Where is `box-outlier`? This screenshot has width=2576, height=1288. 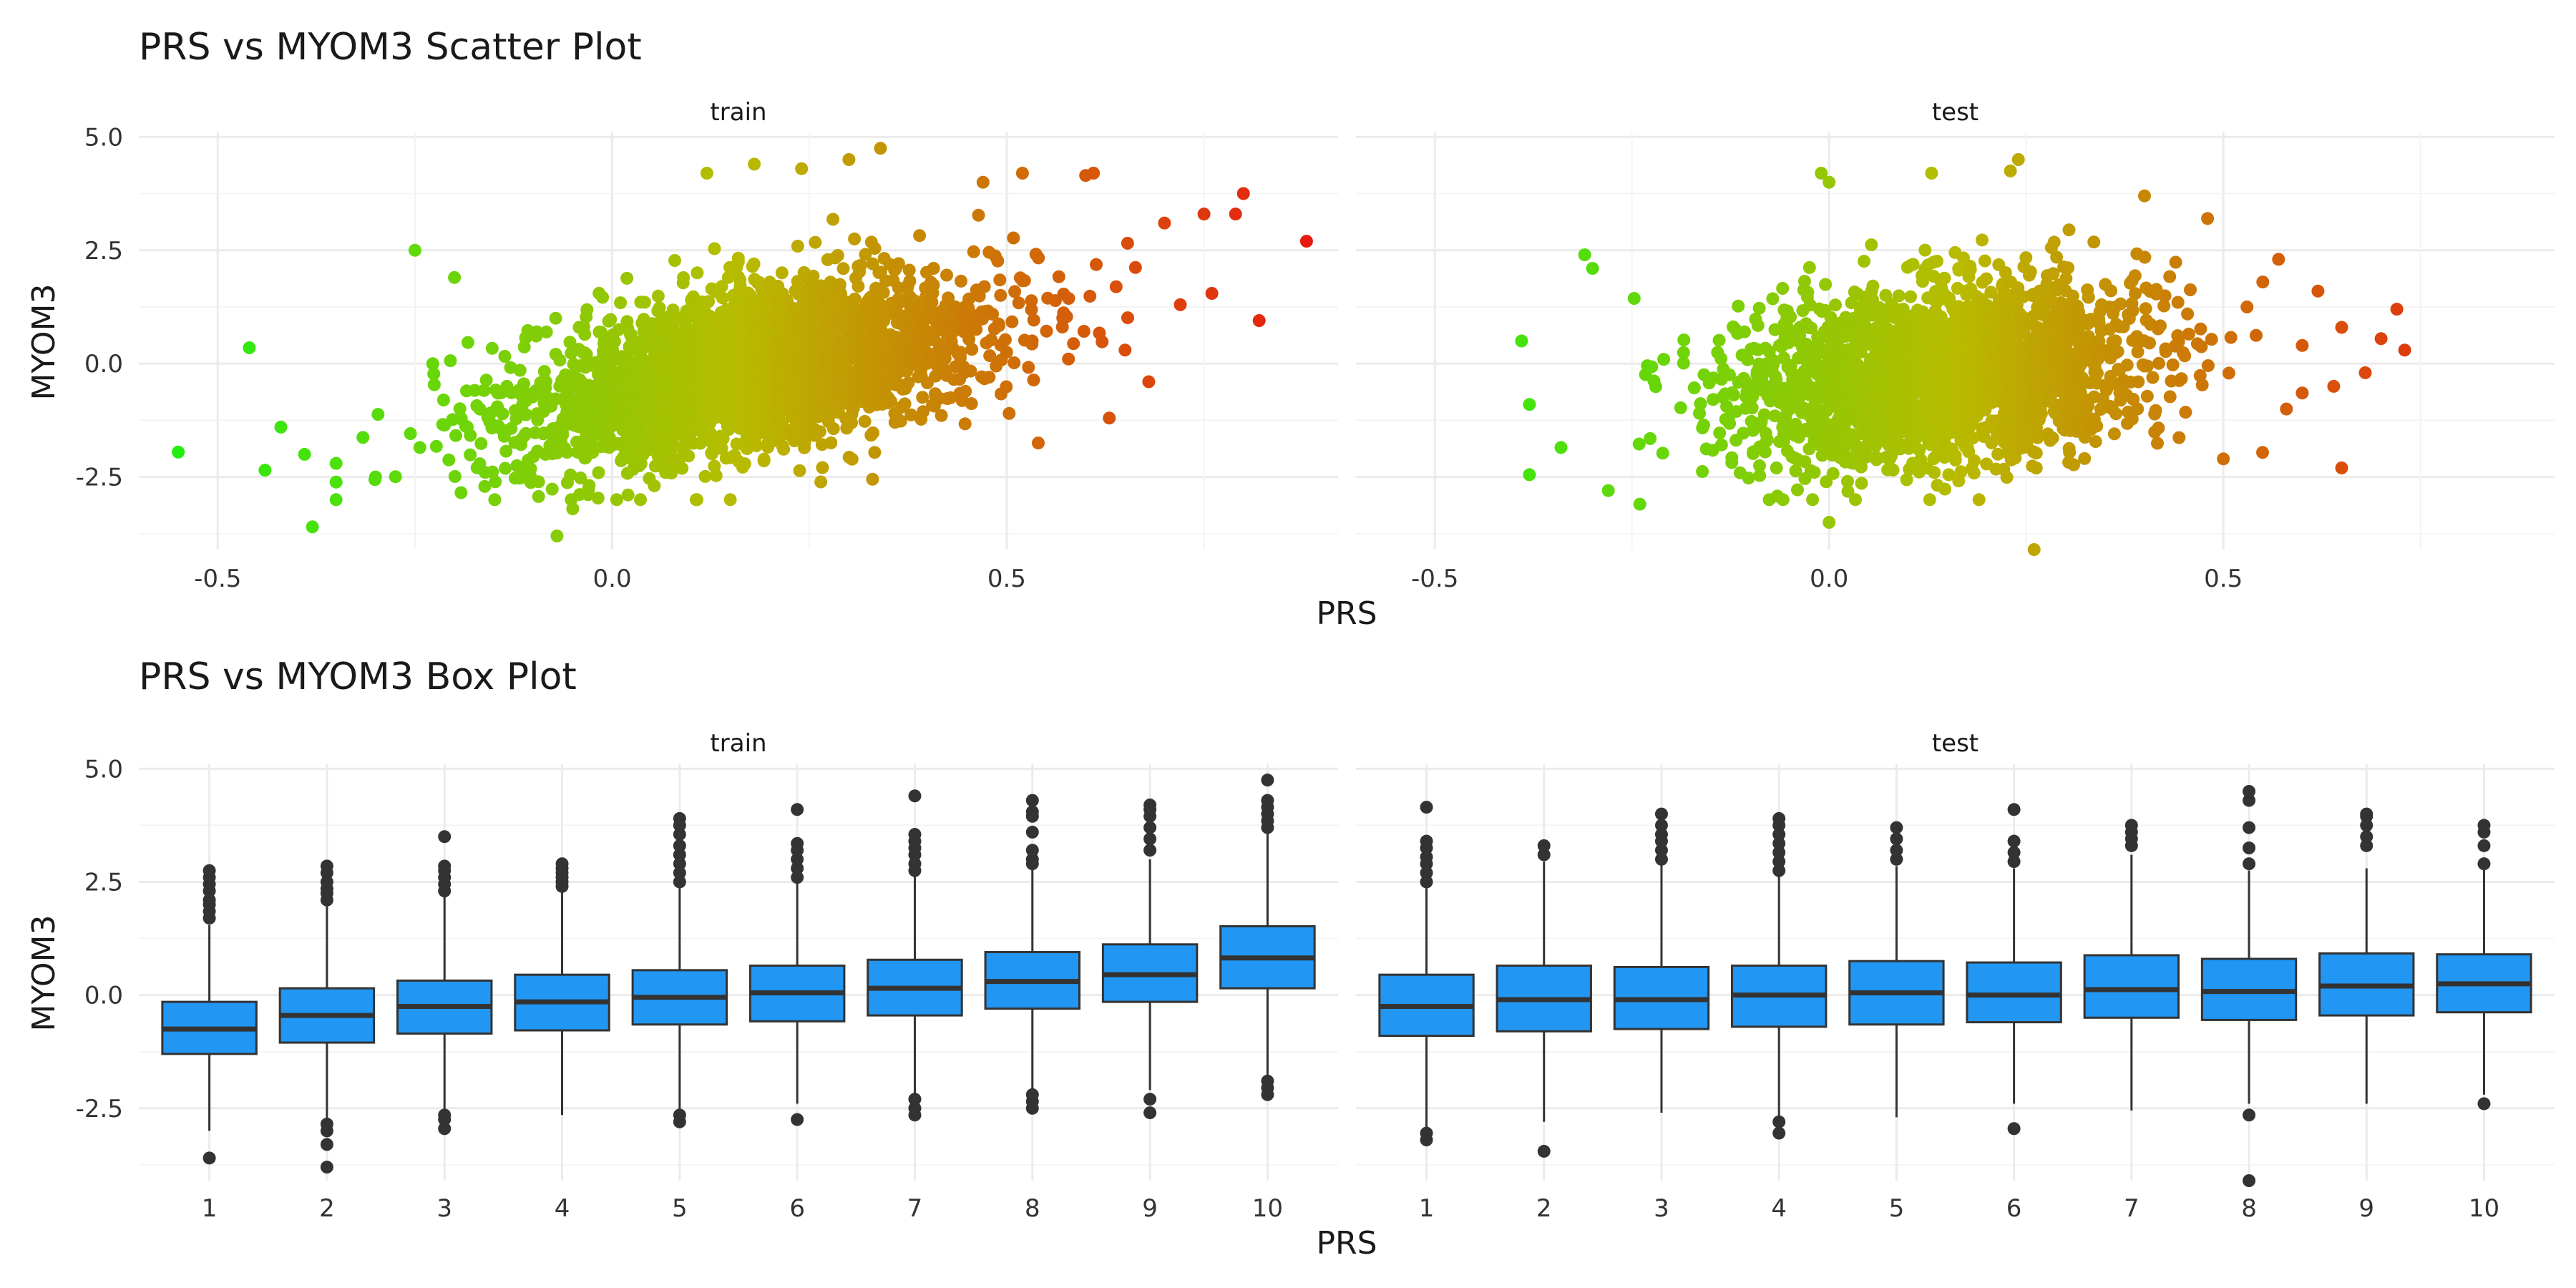
box-outlier is located at coordinates (445, 866).